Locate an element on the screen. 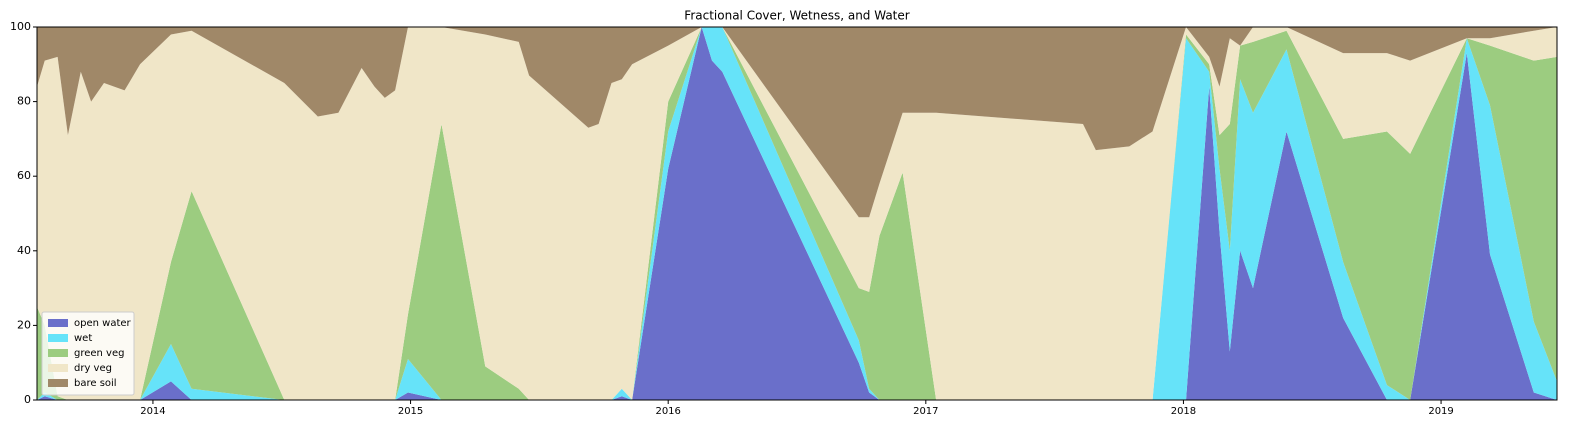  x-tick-label: 2016 is located at coordinates (667, 411).